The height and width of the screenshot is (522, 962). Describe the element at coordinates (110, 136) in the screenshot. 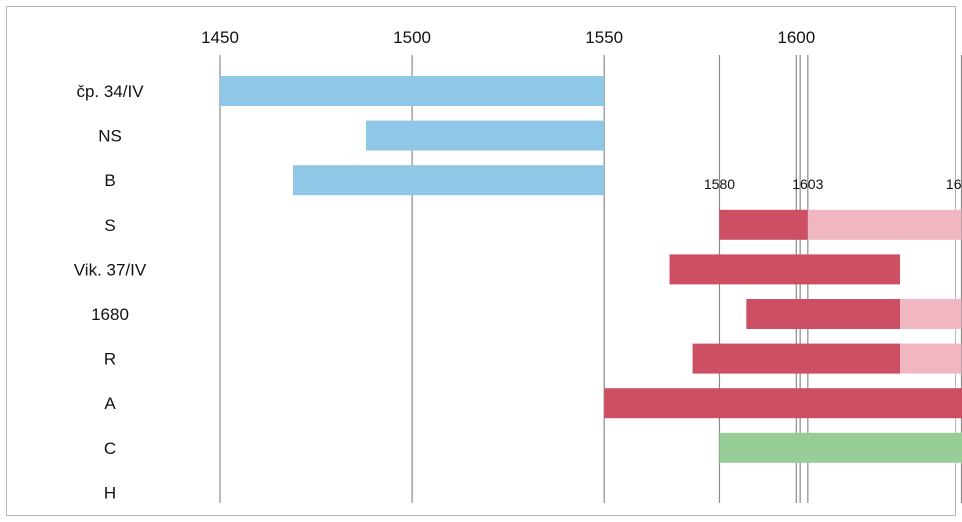

I see `row-label: NS` at that location.